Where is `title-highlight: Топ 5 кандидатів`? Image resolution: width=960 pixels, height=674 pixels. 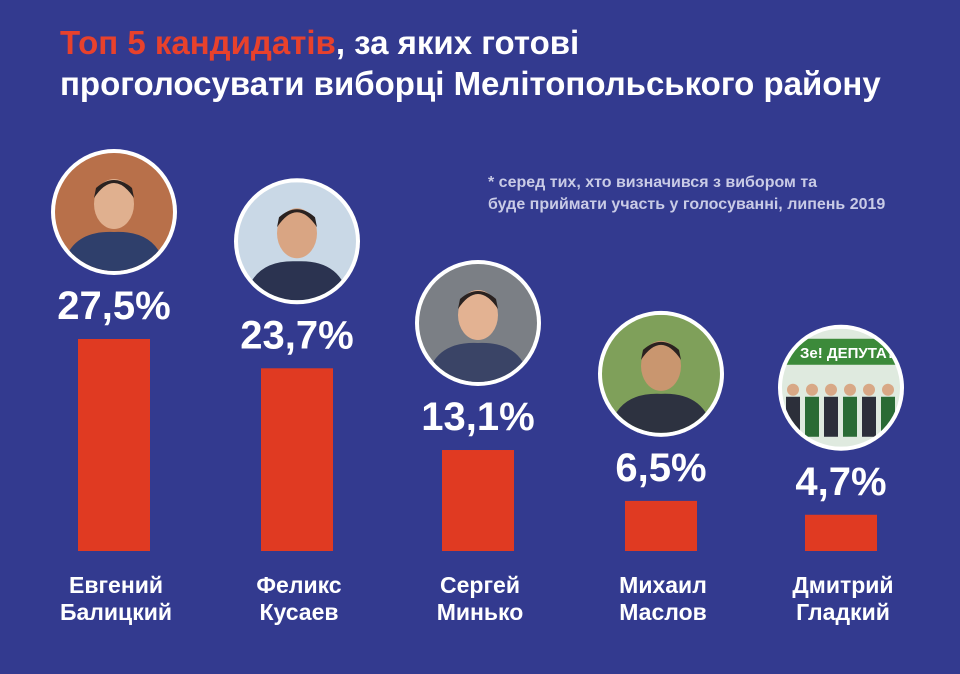
title-highlight: Топ 5 кандидатів is located at coordinates (198, 42).